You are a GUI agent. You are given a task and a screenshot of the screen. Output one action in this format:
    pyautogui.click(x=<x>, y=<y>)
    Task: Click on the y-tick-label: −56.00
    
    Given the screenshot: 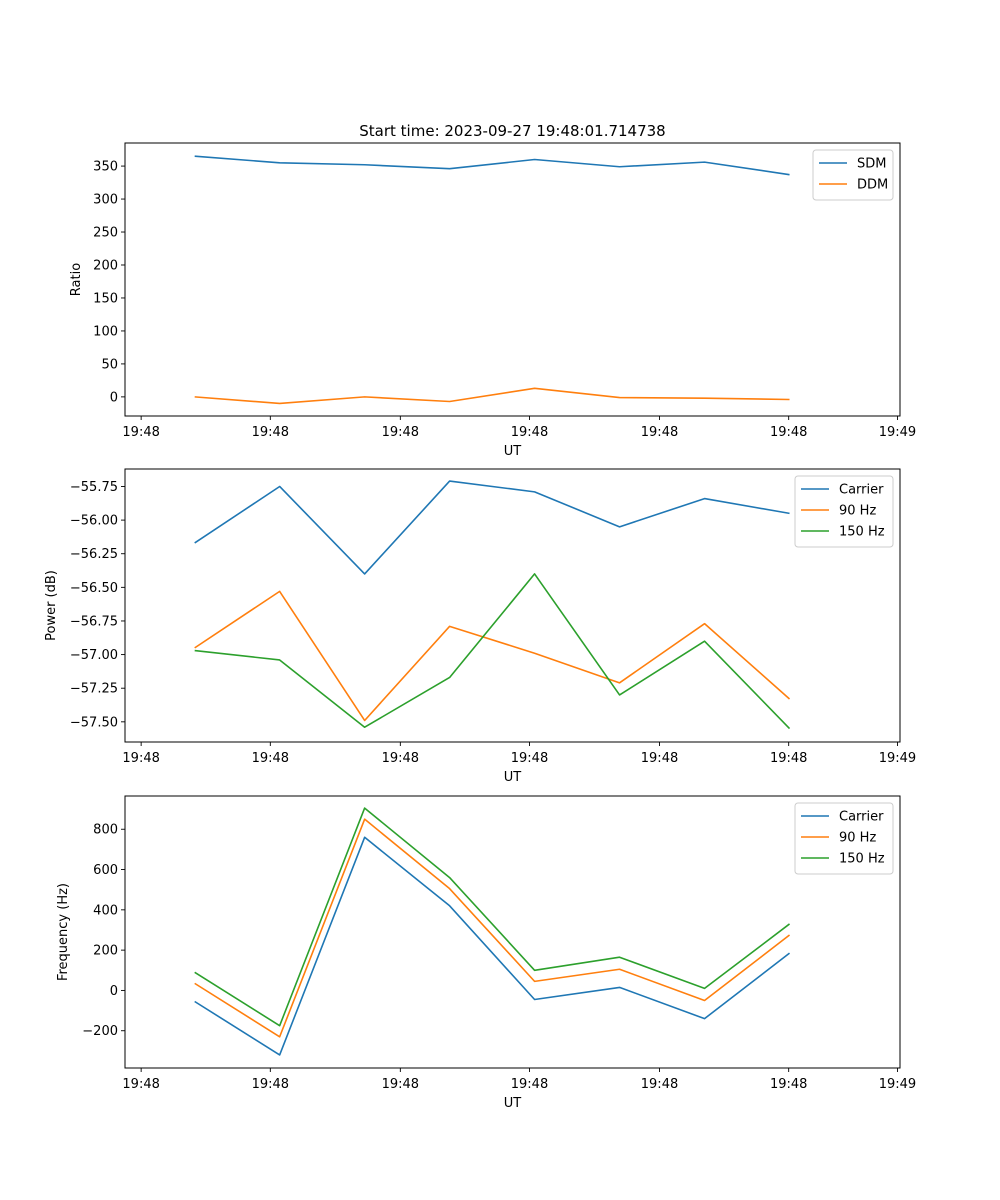 What is the action you would take?
    pyautogui.click(x=94, y=521)
    